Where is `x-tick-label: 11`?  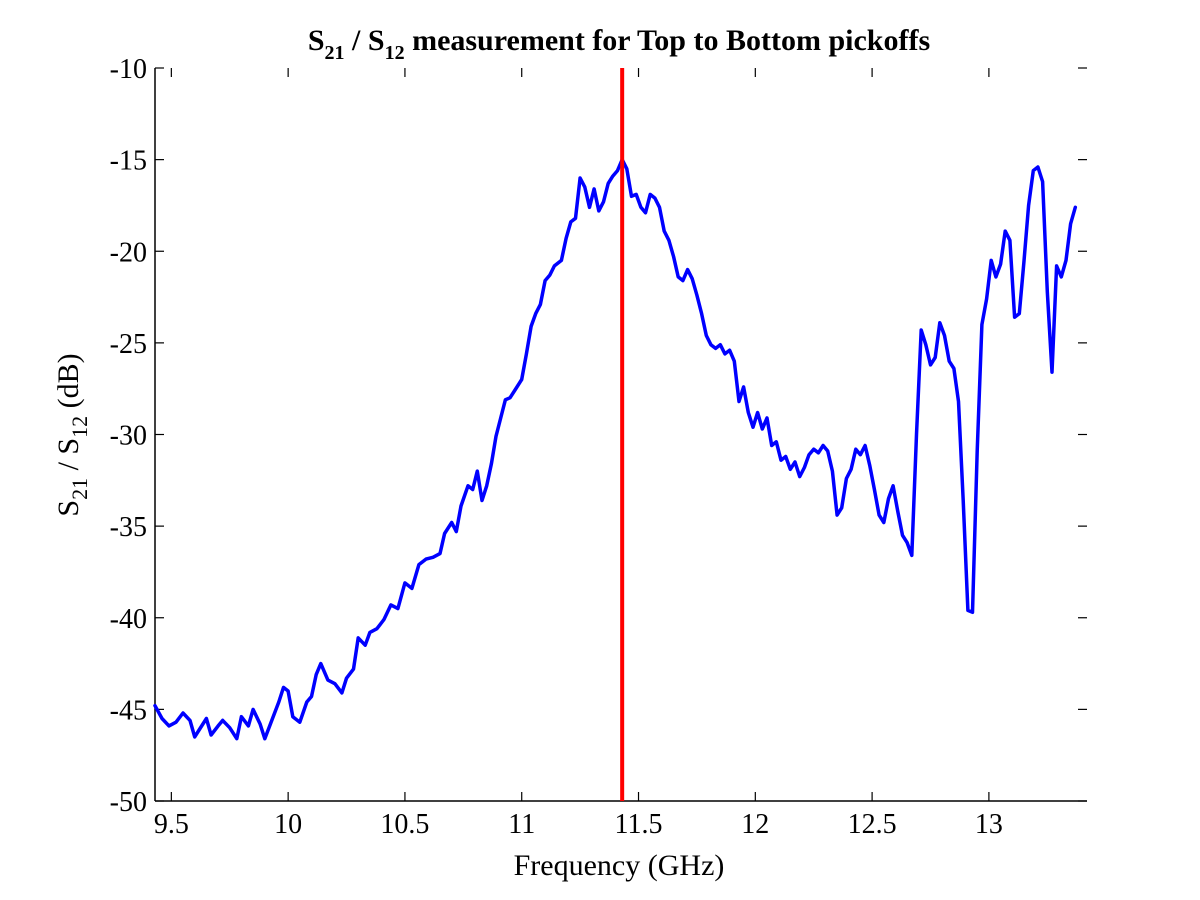
x-tick-label: 11 is located at coordinates (521, 824).